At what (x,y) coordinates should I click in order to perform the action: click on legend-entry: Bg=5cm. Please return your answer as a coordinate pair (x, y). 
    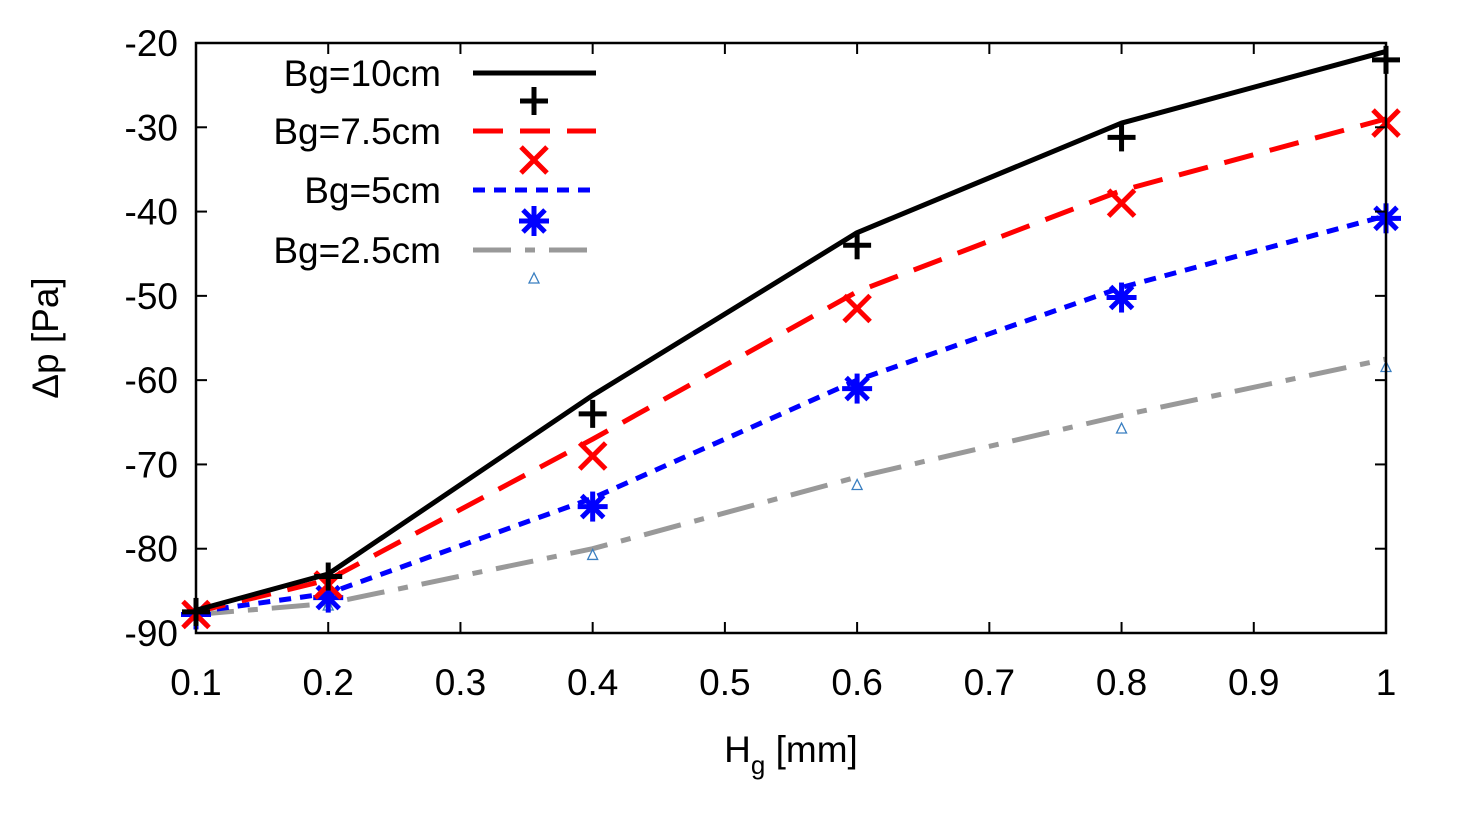
    Looking at the image, I should click on (450, 203).